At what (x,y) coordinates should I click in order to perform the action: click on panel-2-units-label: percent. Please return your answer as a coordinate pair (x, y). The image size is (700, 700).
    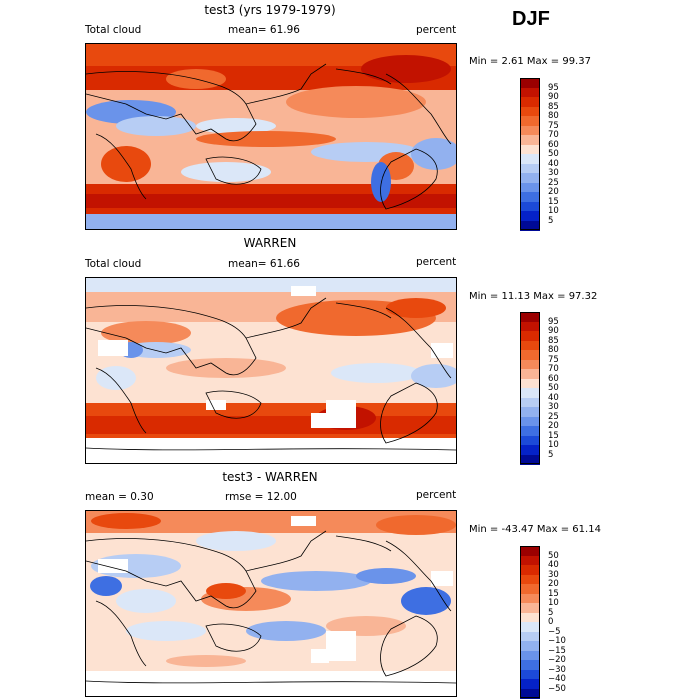
    Looking at the image, I should click on (436, 262).